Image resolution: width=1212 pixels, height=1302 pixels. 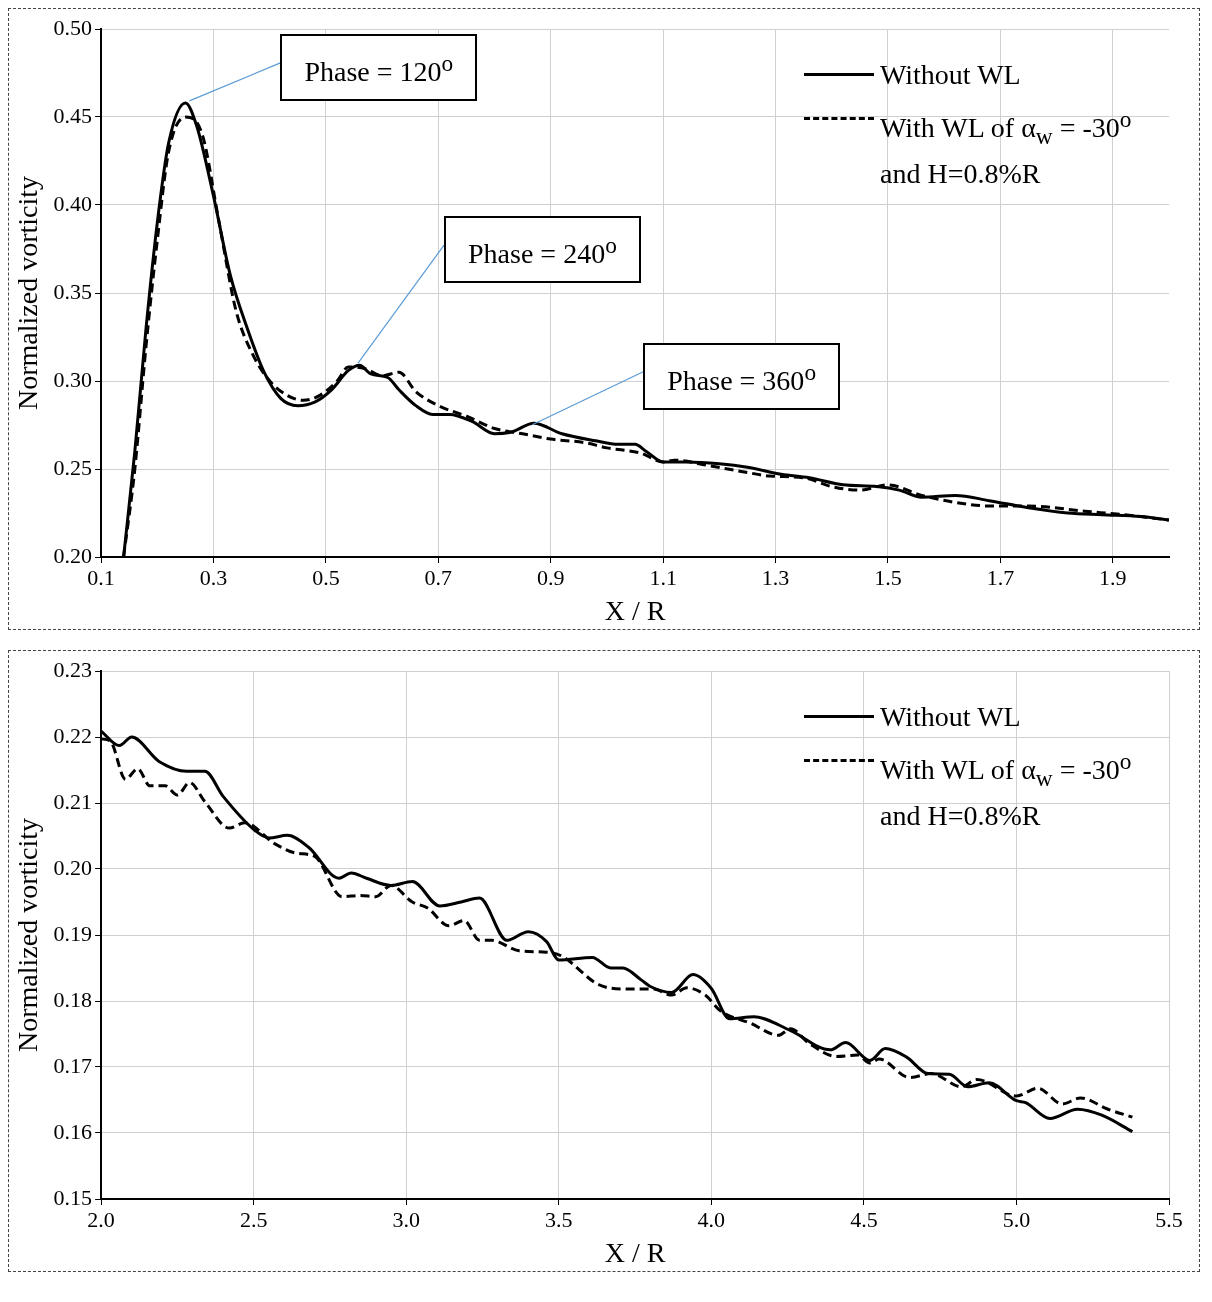 What do you see at coordinates (73, 999) in the screenshot?
I see `y-tick-label: 0.18` at bounding box center [73, 999].